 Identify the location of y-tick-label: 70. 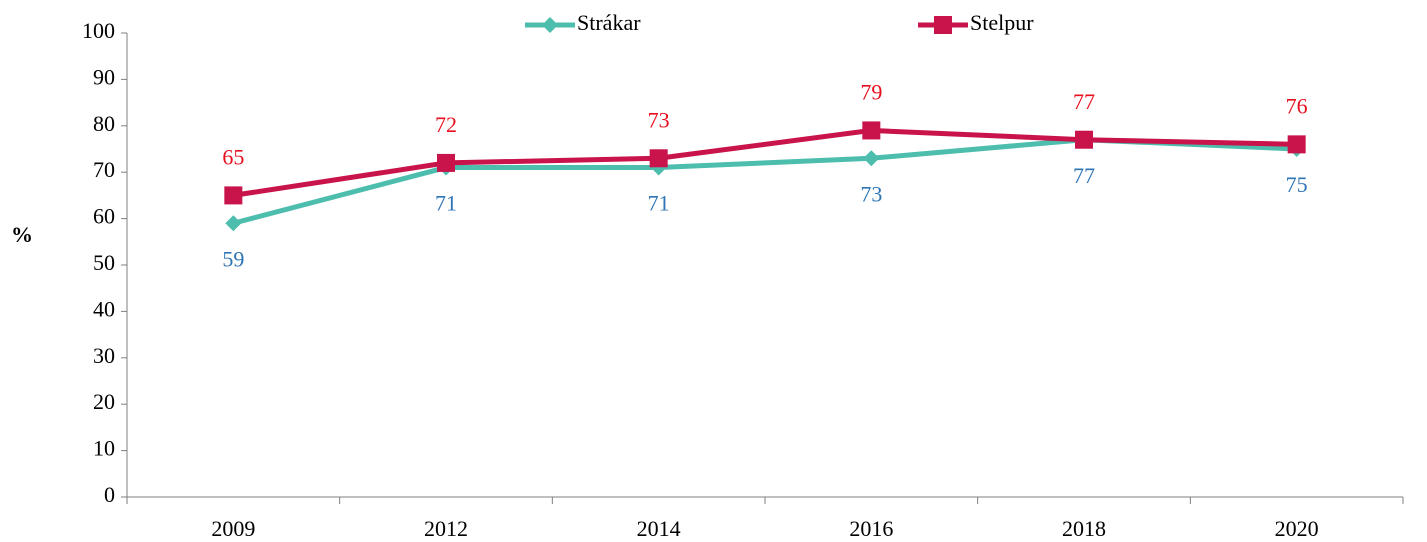
(104, 169).